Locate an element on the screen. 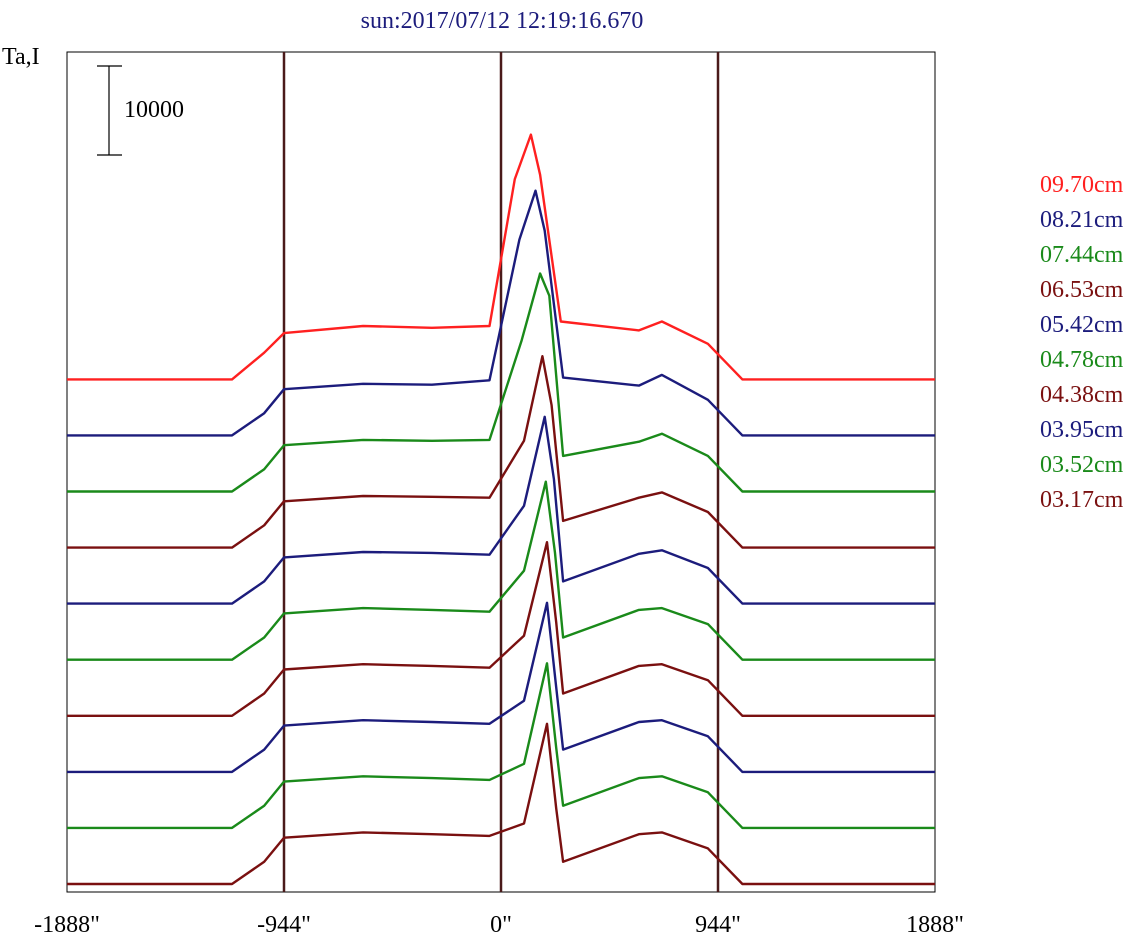 This screenshot has width=1147, height=941. x-tick-label-3: 944" is located at coordinates (718, 925).